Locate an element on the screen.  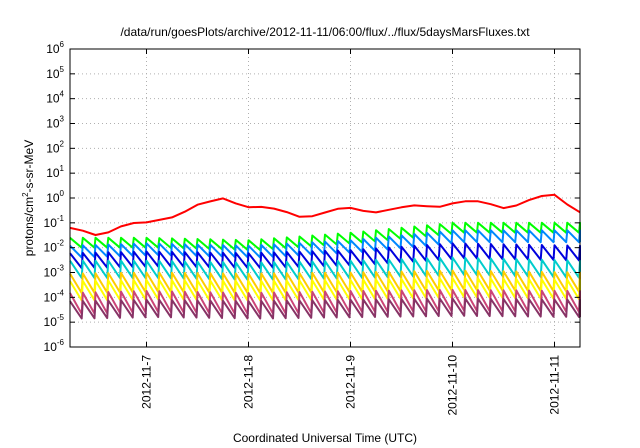
x-tick-label: 2012-11-8 is located at coordinates (249, 382).